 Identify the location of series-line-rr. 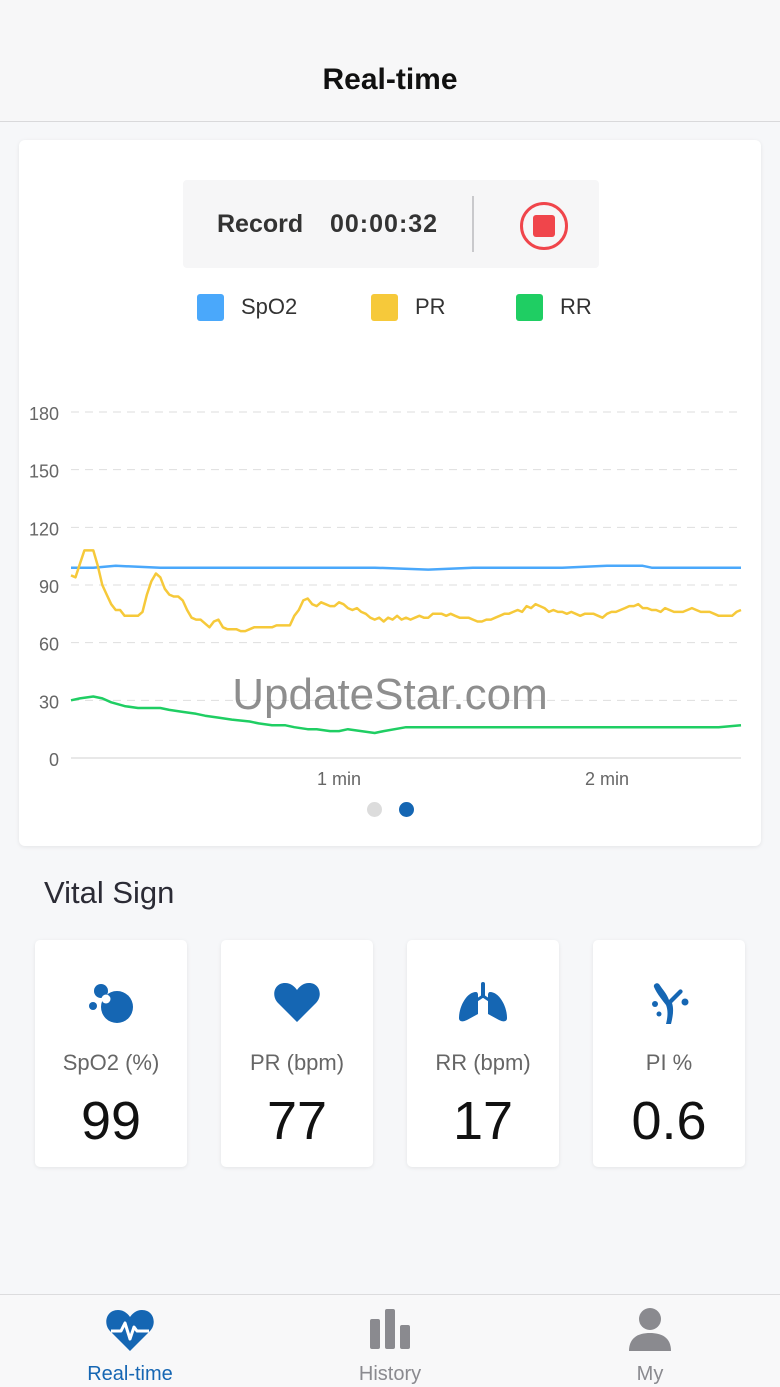
(406, 715).